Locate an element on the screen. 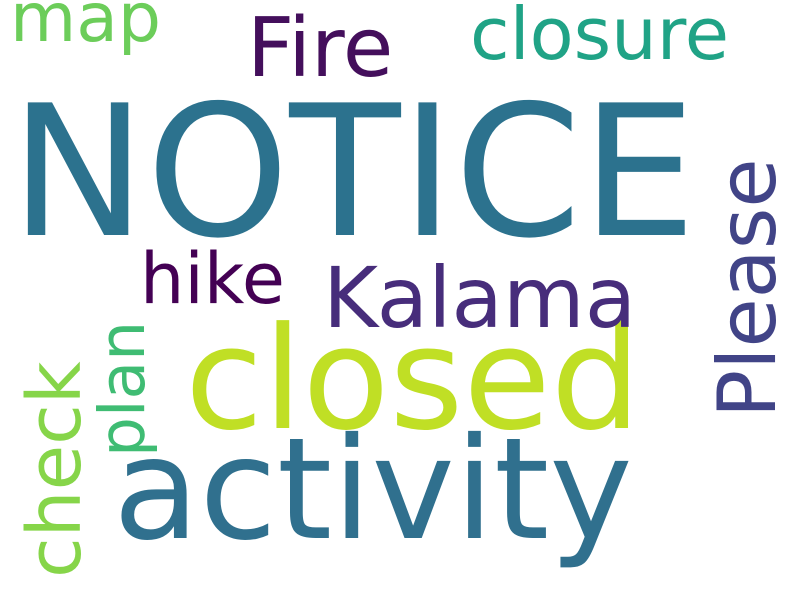 Image resolution: width=800 pixels, height=600 pixels. word-closure: closure is located at coordinates (599, 38).